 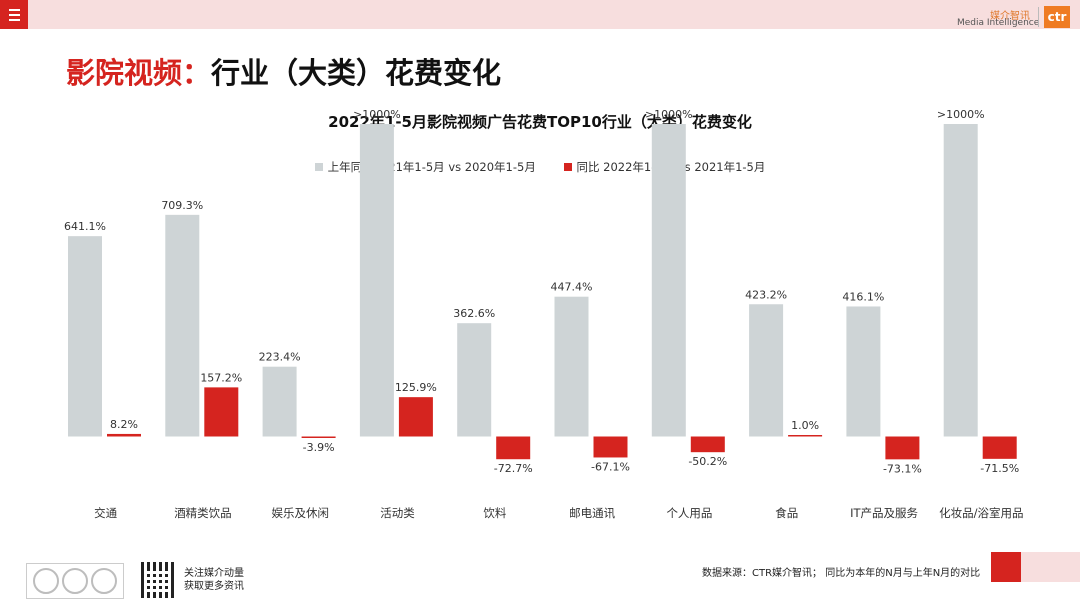 What do you see at coordinates (416, 387) in the screenshot?
I see `data-label-current-year: 125.9%` at bounding box center [416, 387].